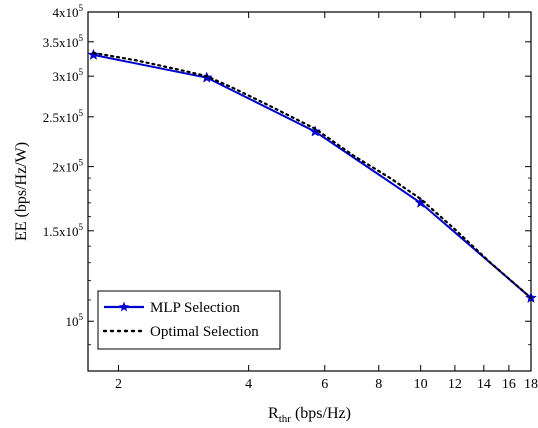 The image size is (538, 428). Describe the element at coordinates (68, 11) in the screenshot. I see `y-tick-label: 4x10⁵` at that location.